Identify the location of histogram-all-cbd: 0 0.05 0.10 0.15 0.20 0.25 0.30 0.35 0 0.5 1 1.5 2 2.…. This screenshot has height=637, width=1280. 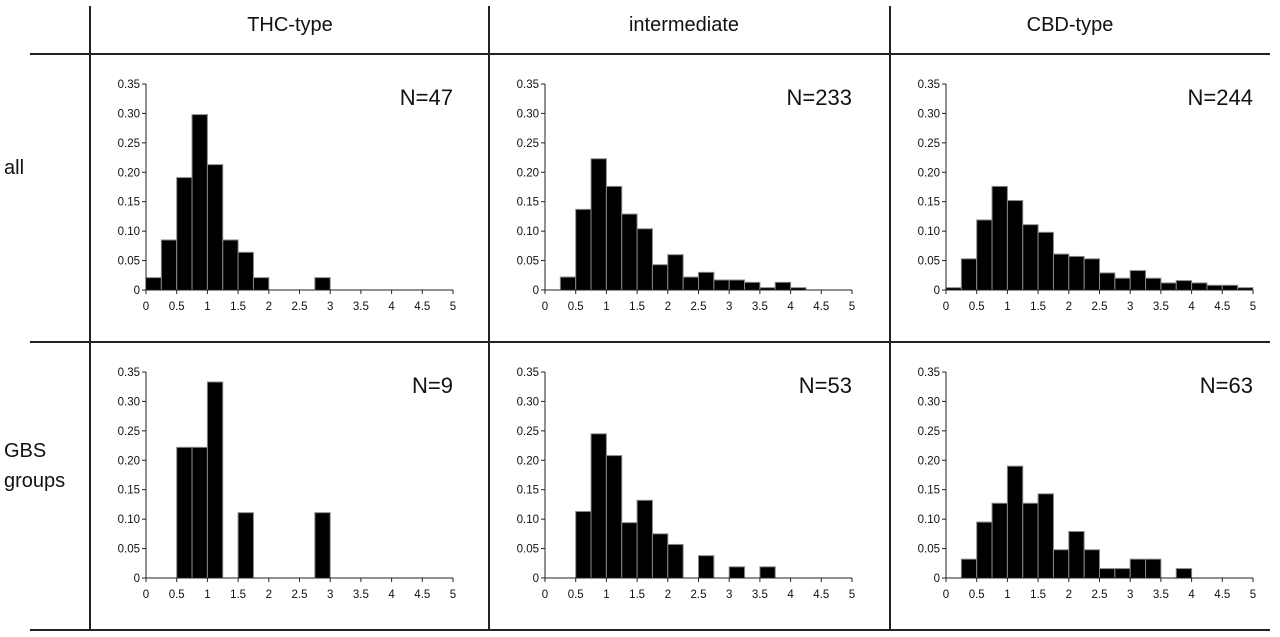
(1087, 196).